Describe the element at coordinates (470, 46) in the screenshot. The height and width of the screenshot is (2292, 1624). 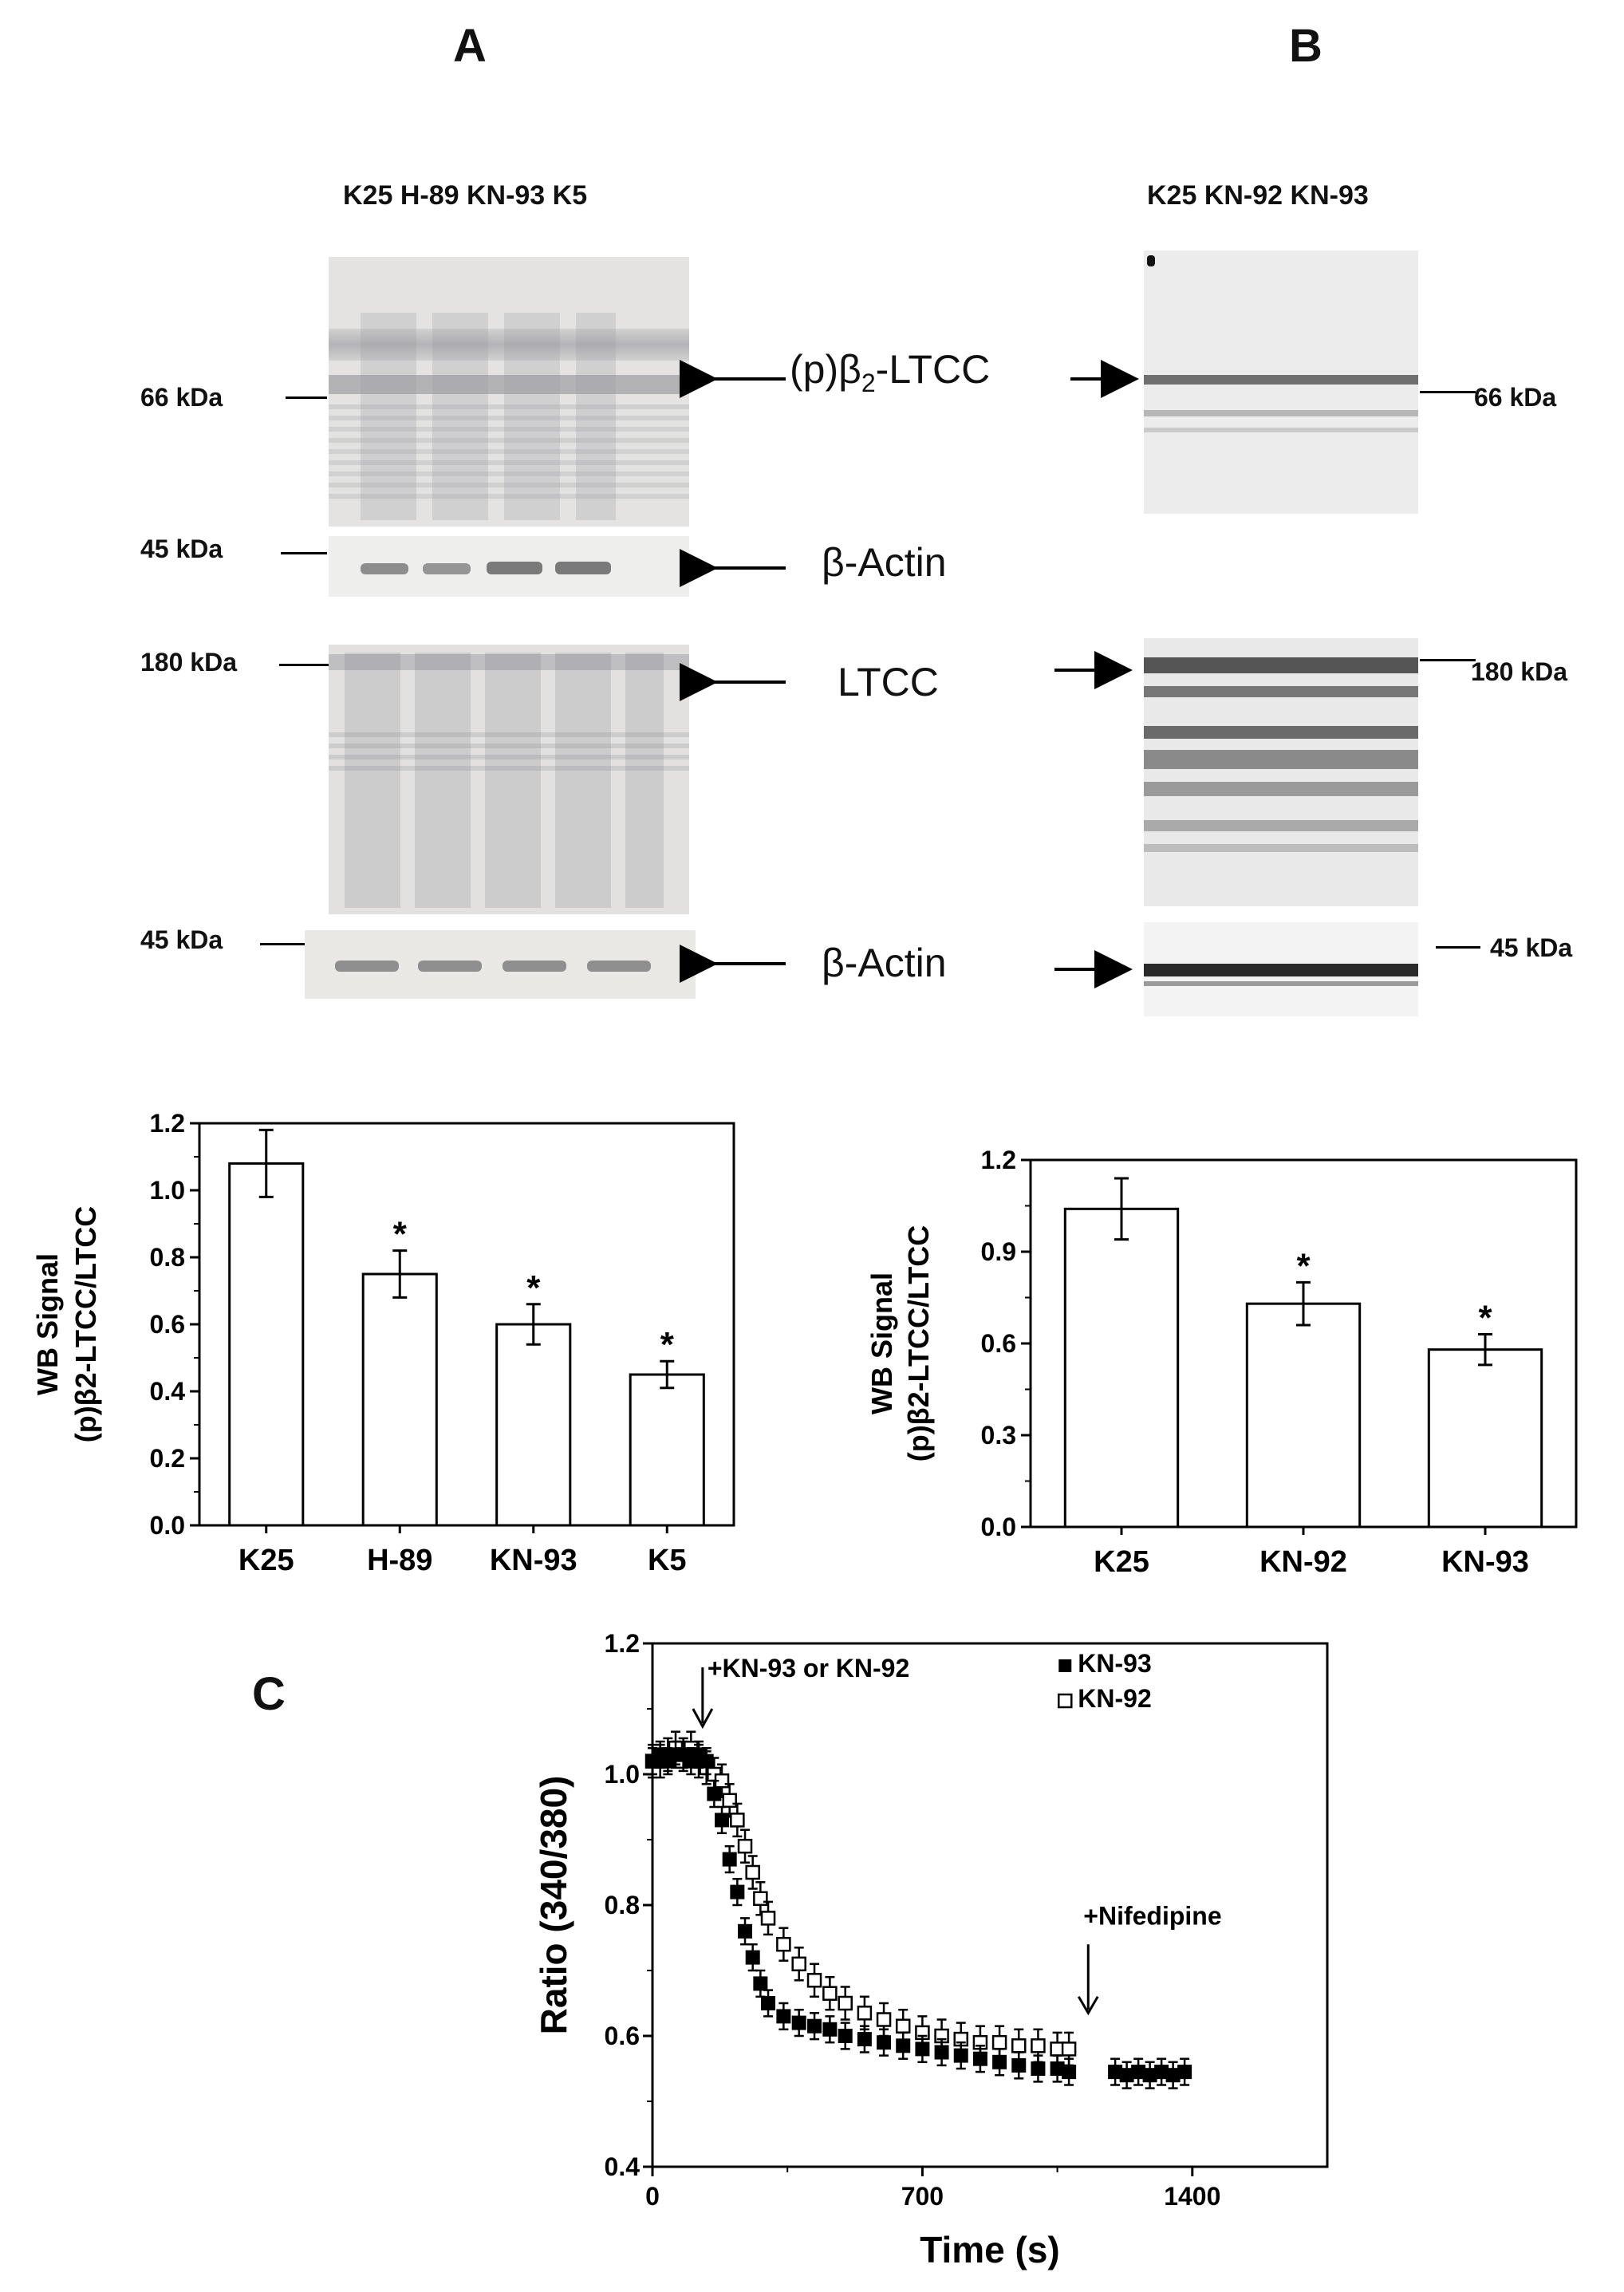
I see `panel-a-letter: A` at that location.